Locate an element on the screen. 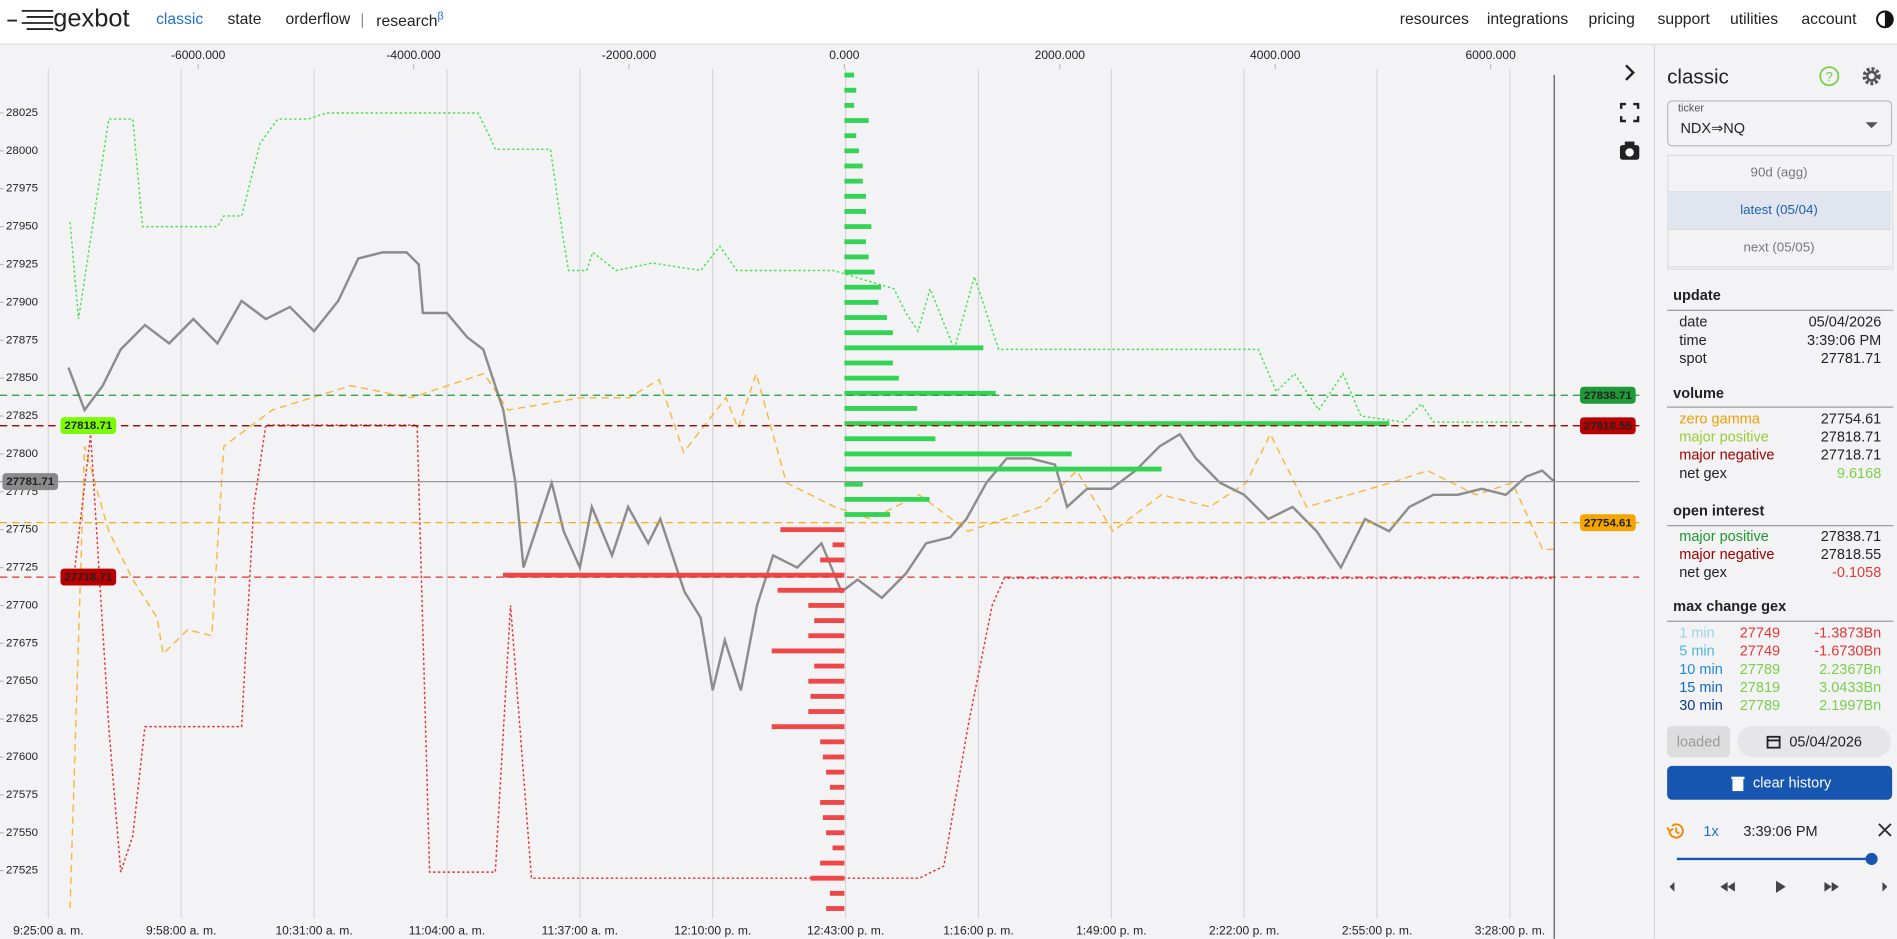 The height and width of the screenshot is (939, 1897). clear-history-button: clear history is located at coordinates (1780, 782).